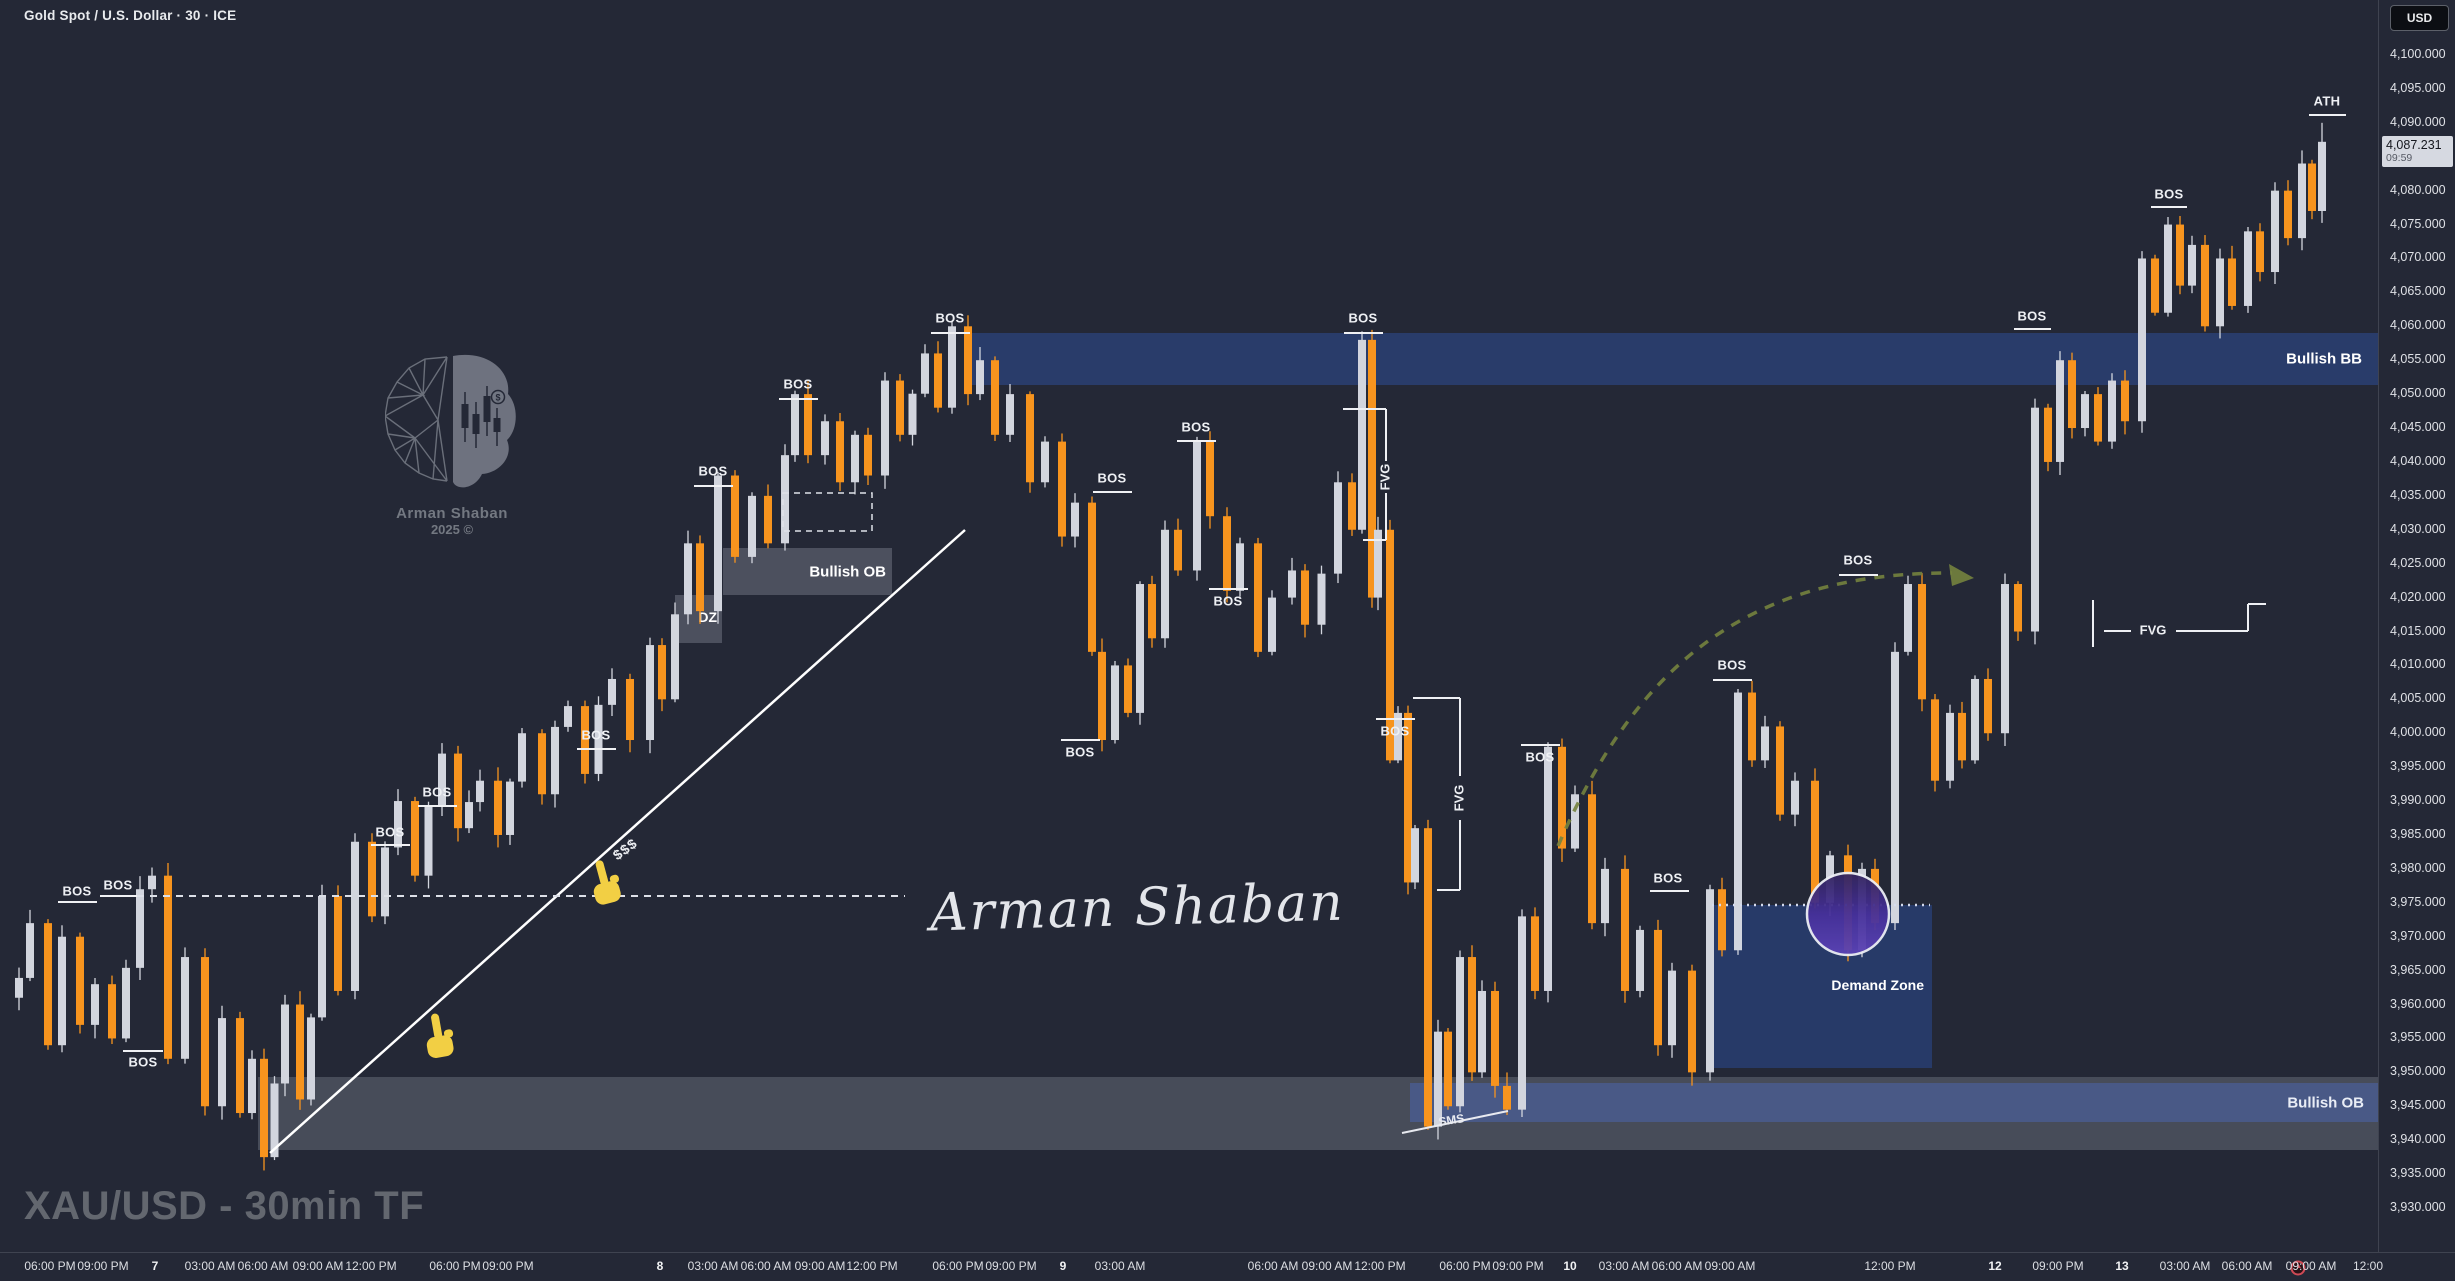 Image resolution: width=2455 pixels, height=1281 pixels. What do you see at coordinates (1455, 1122) in the screenshot?
I see `sms-trendline` at bounding box center [1455, 1122].